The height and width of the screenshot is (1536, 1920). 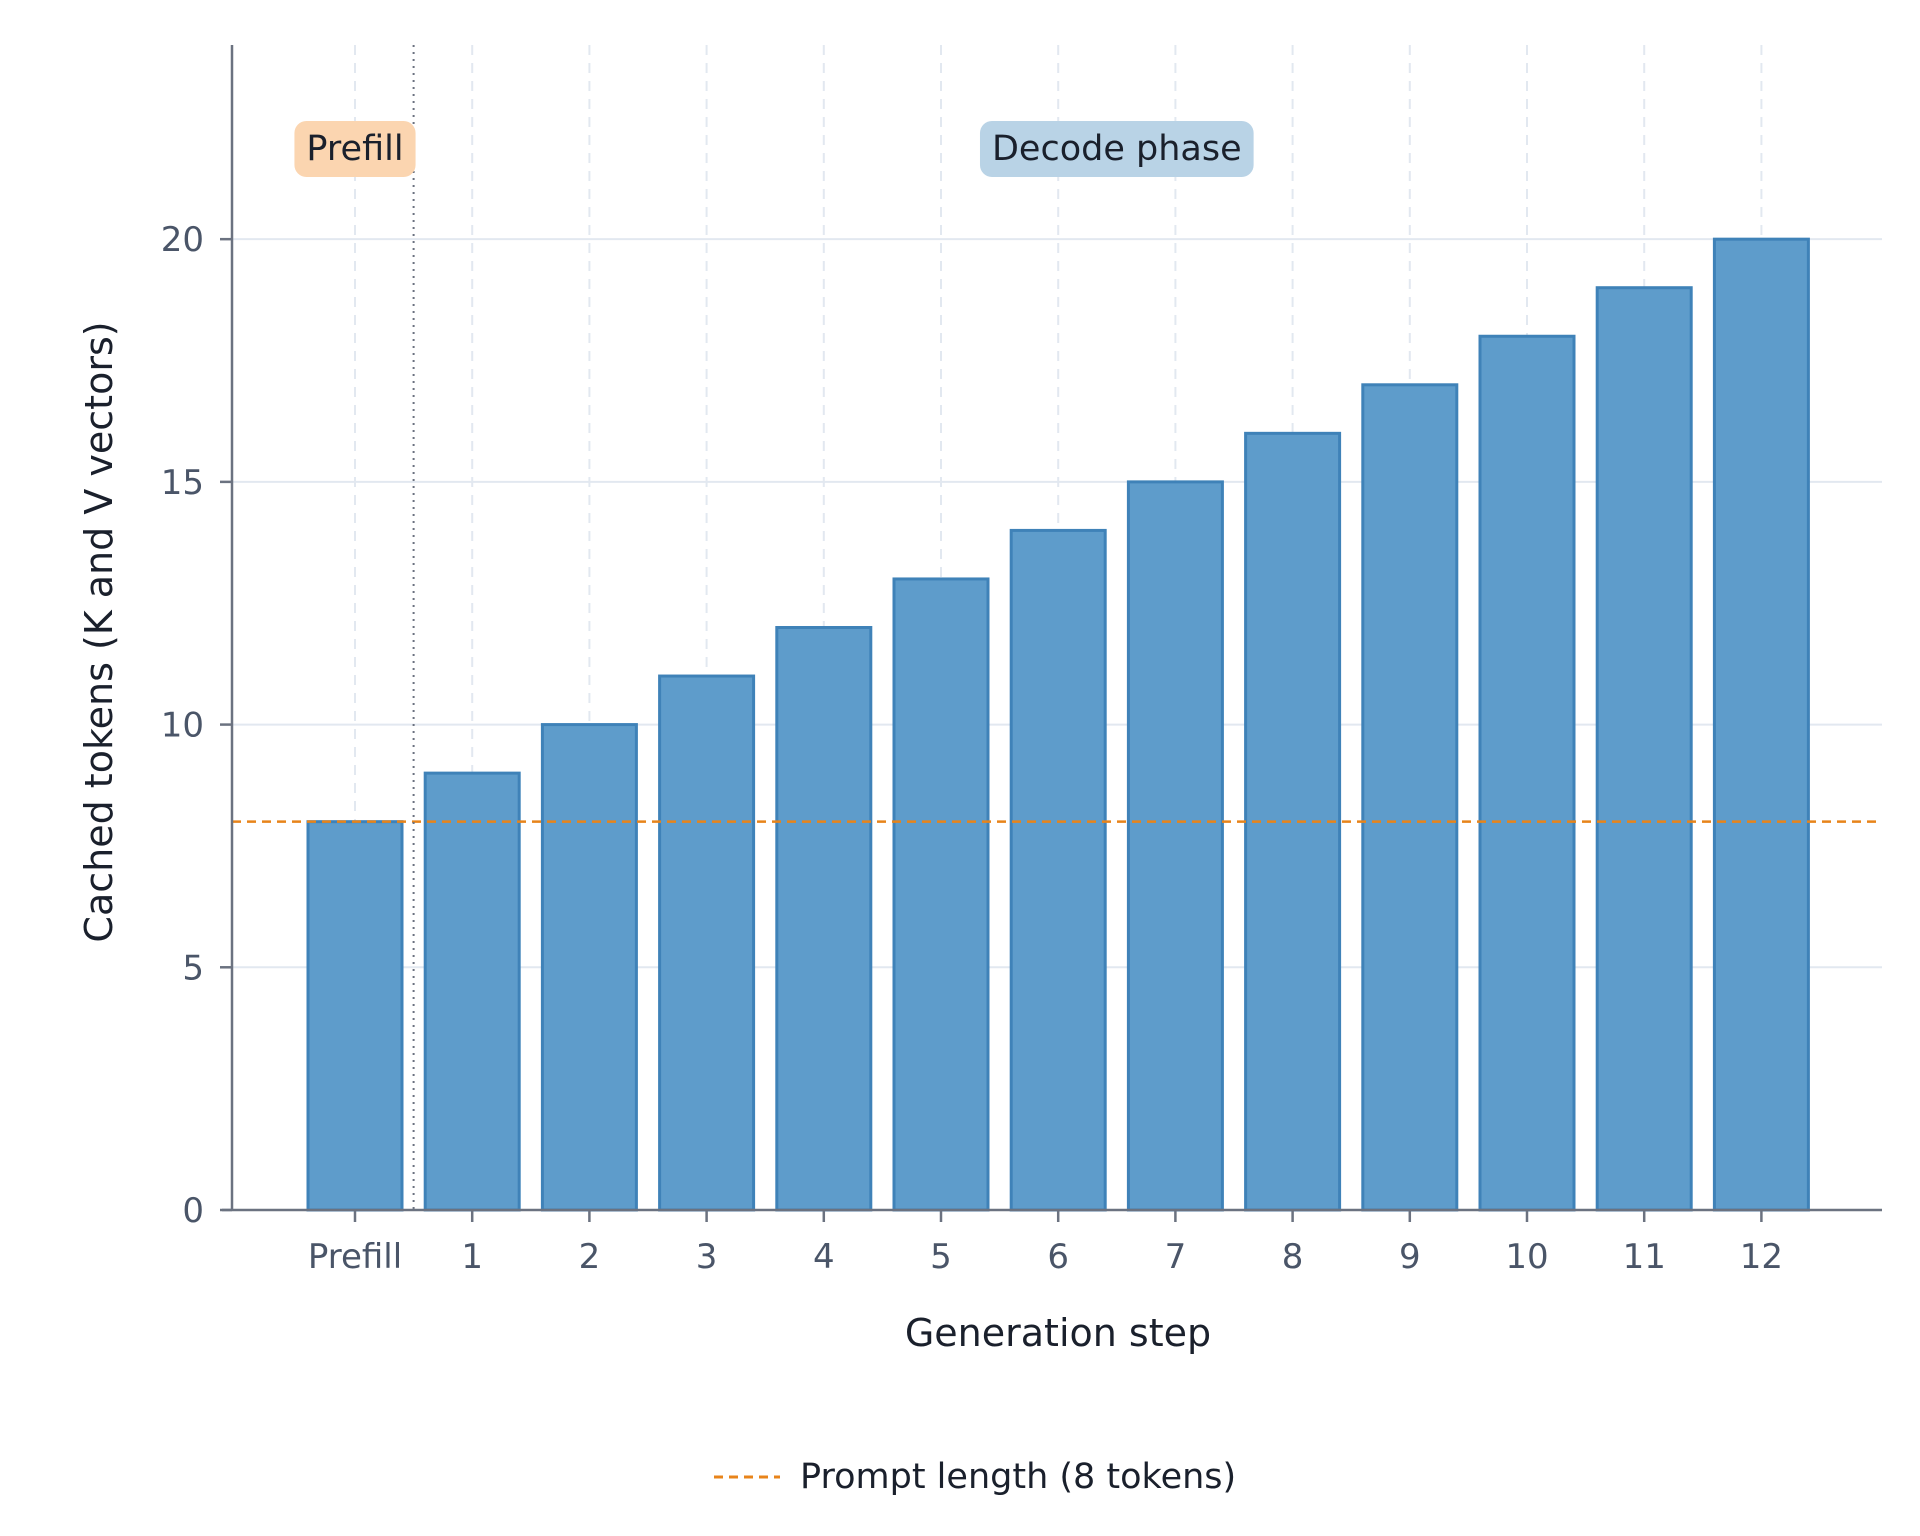 What do you see at coordinates (1058, 1333) in the screenshot?
I see `x-axis-title: Generation step` at bounding box center [1058, 1333].